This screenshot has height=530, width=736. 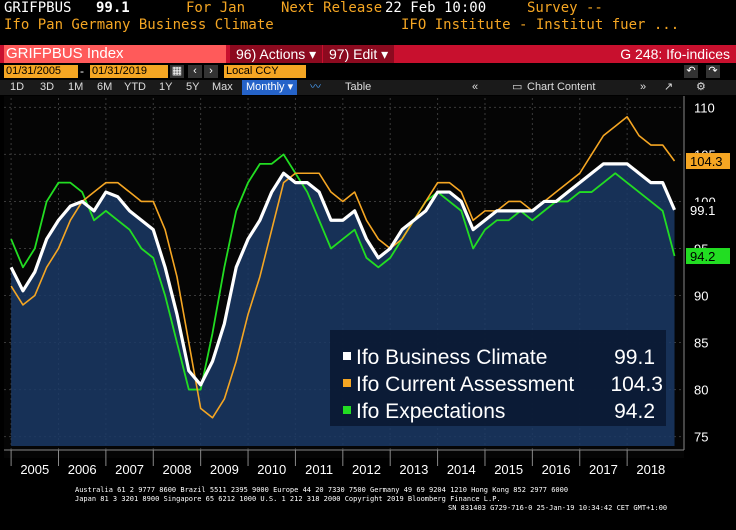 What do you see at coordinates (636, 384) in the screenshot?
I see `legend-value: 104.3` at bounding box center [636, 384].